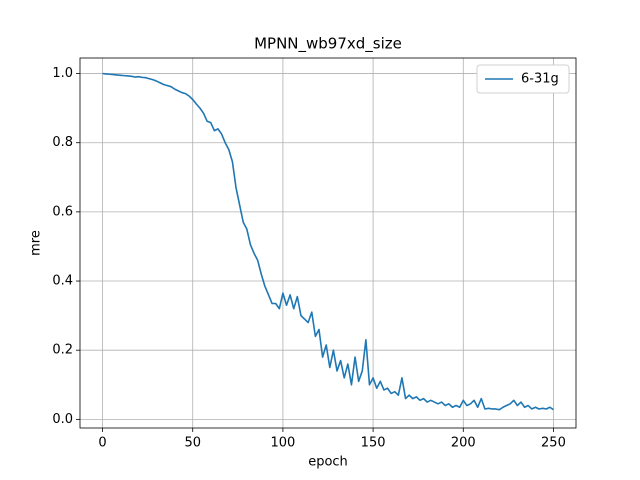  I want to click on y-tick-label: 0.8, so click(62, 142).